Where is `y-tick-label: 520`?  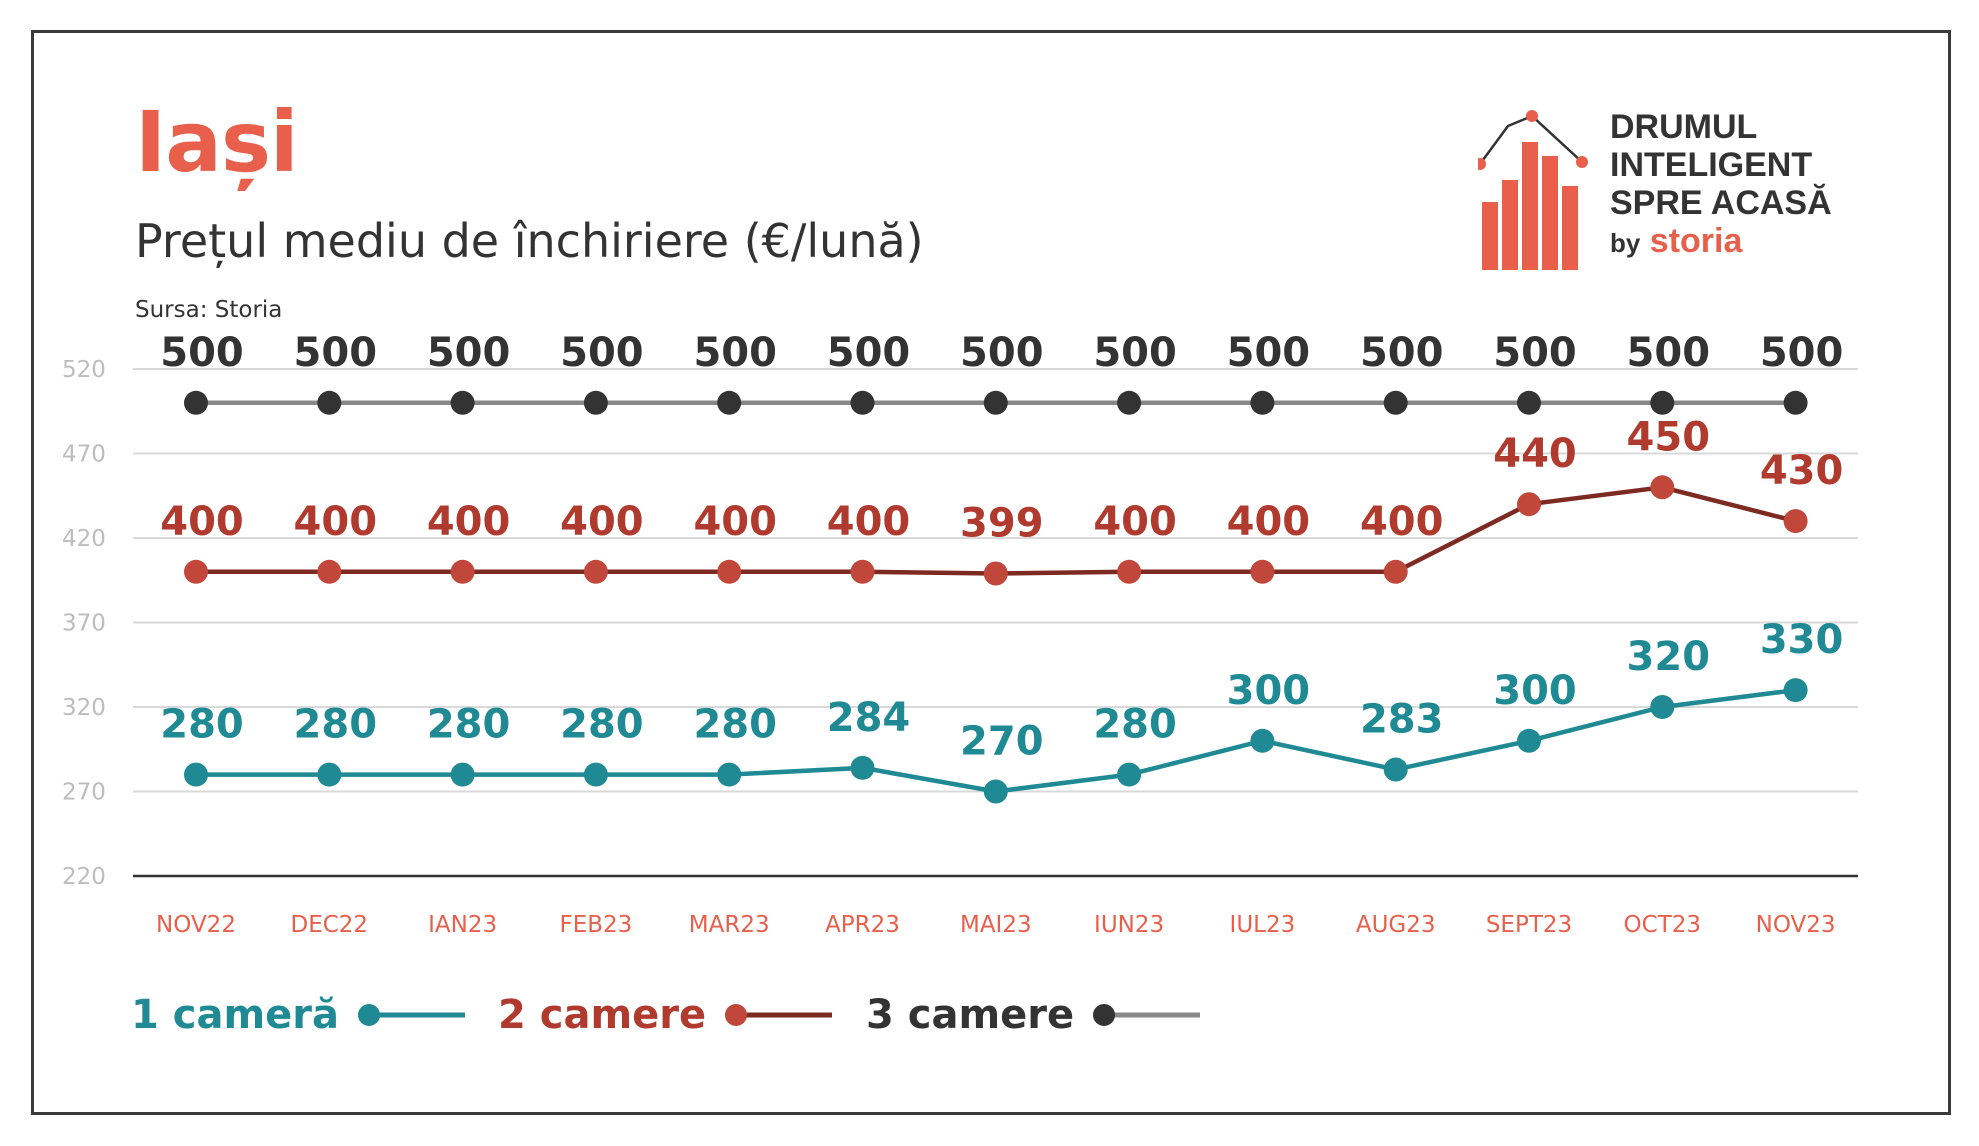
y-tick-label: 520 is located at coordinates (84, 370).